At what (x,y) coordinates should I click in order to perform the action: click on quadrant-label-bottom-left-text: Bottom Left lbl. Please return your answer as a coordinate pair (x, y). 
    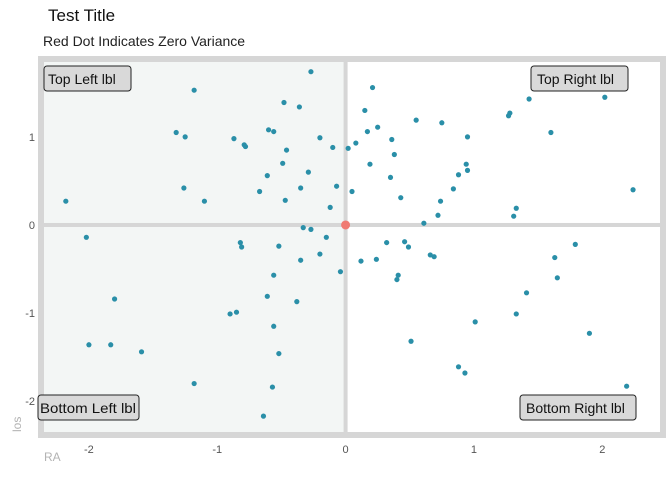
    Looking at the image, I should click on (88, 408).